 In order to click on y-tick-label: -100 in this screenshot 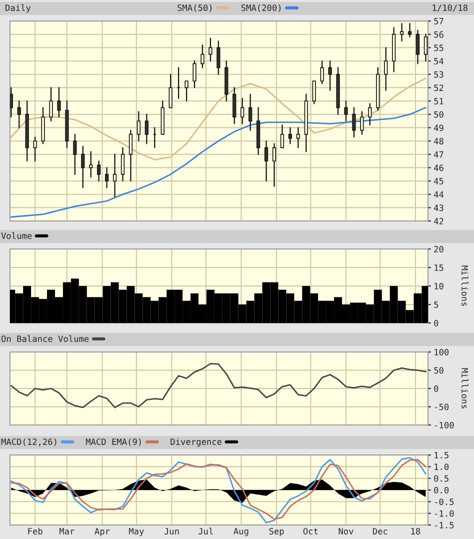, I will do `click(444, 425)`.